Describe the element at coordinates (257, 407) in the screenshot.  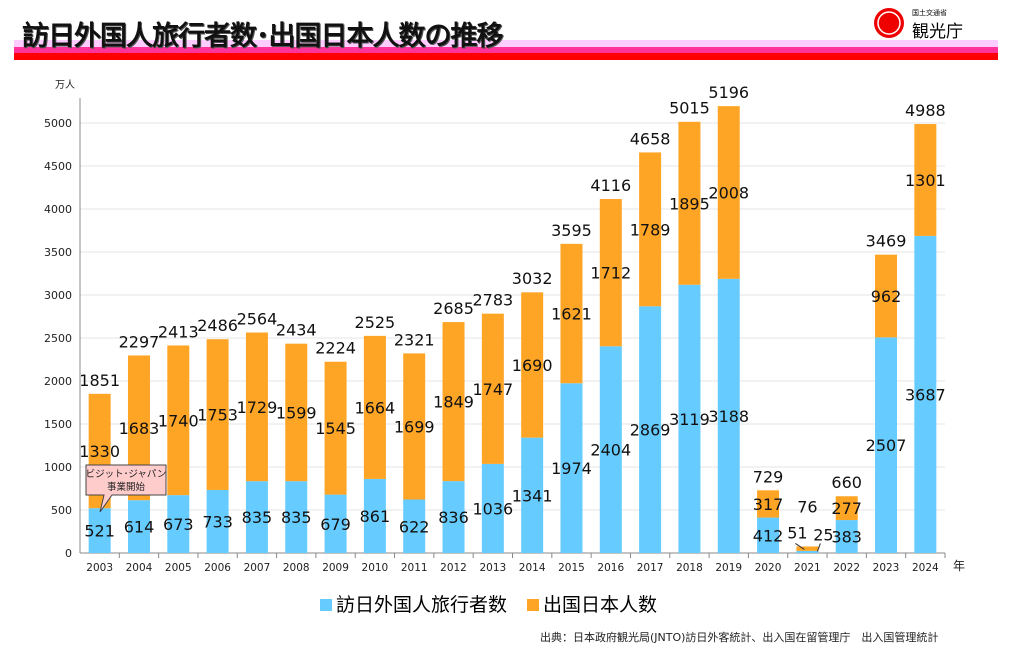
I see `label-outbound: 1729` at that location.